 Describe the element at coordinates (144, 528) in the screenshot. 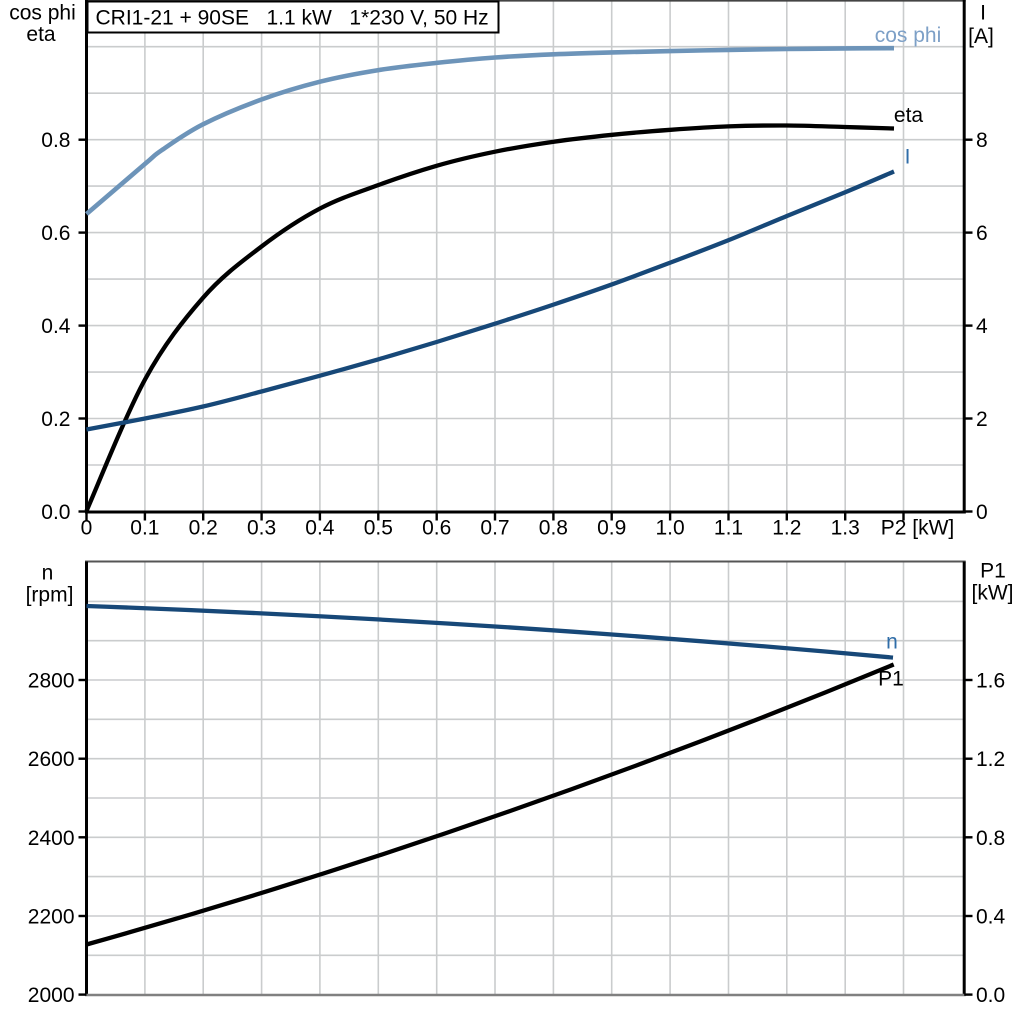

I see `svg-text: 0.1` at that location.